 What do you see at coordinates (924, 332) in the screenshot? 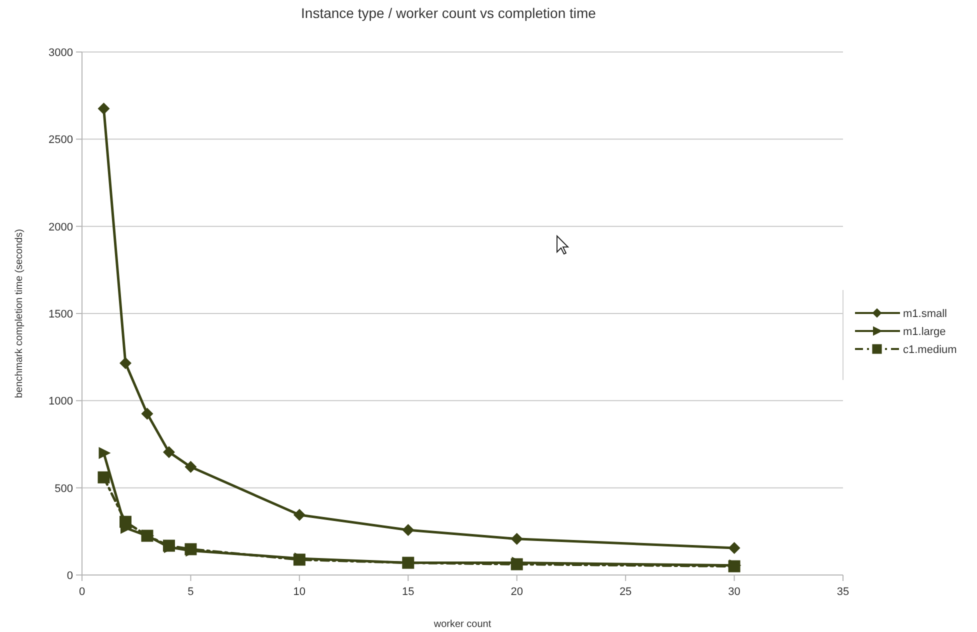
I see `legend-label: m1.large` at bounding box center [924, 332].